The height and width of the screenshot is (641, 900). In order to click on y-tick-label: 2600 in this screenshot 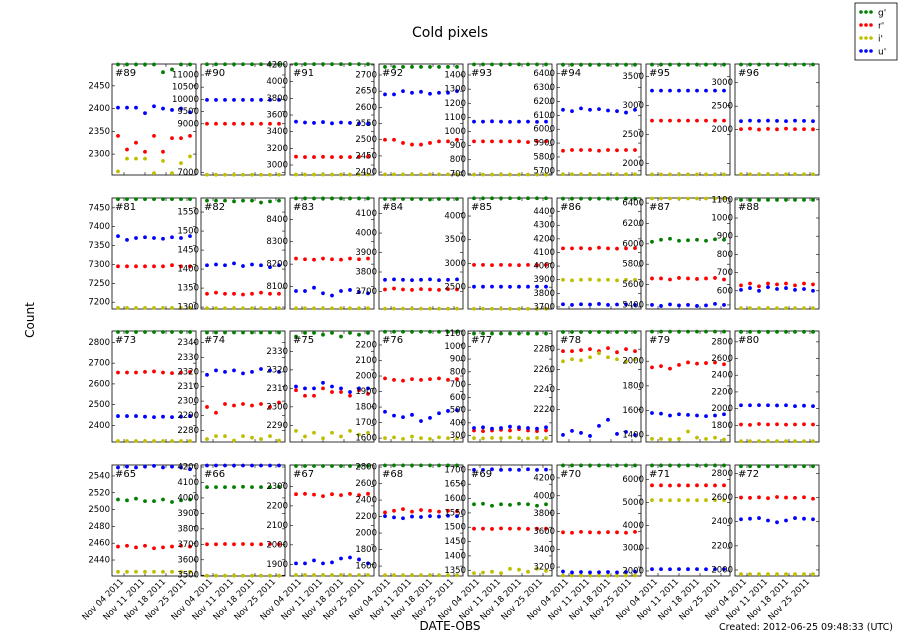, I will do `click(722, 498)`.